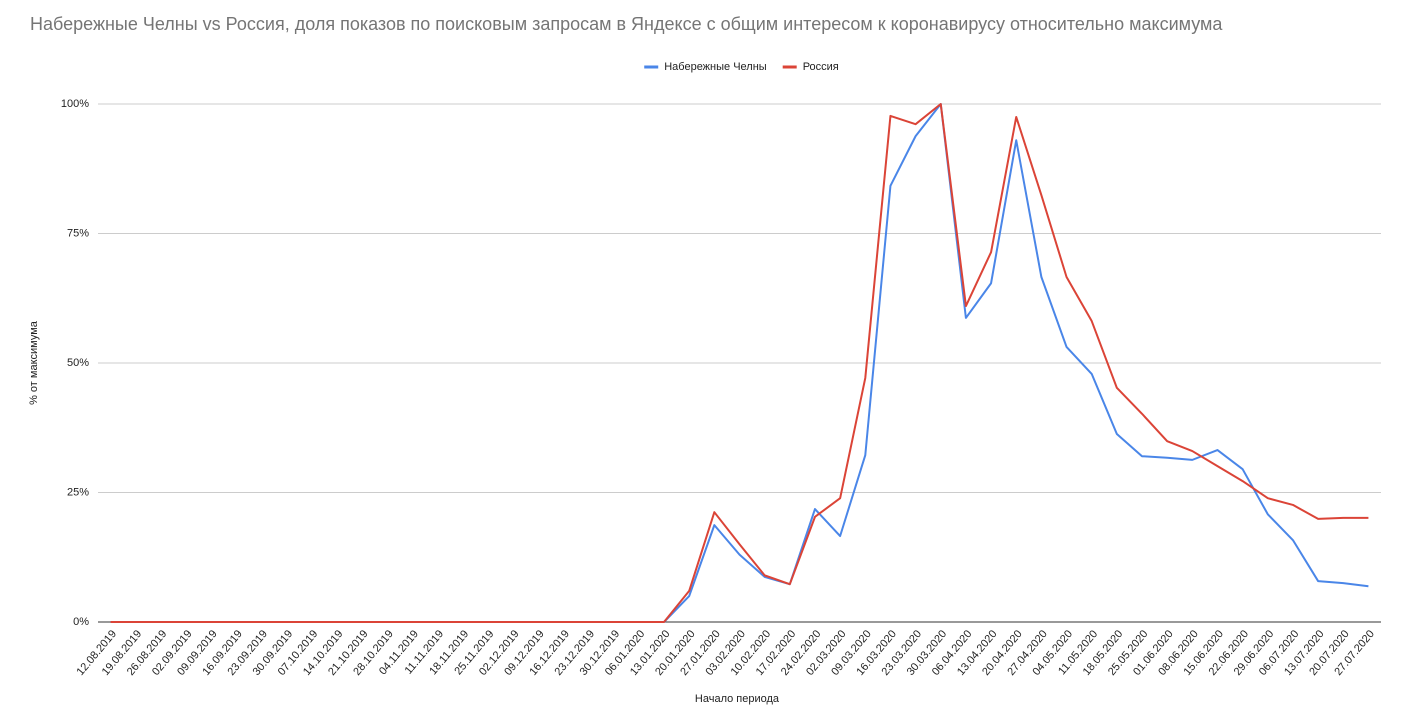 Image resolution: width=1402 pixels, height=707 pixels. Describe the element at coordinates (78, 233) in the screenshot. I see `y-tick-label: 75%` at that location.